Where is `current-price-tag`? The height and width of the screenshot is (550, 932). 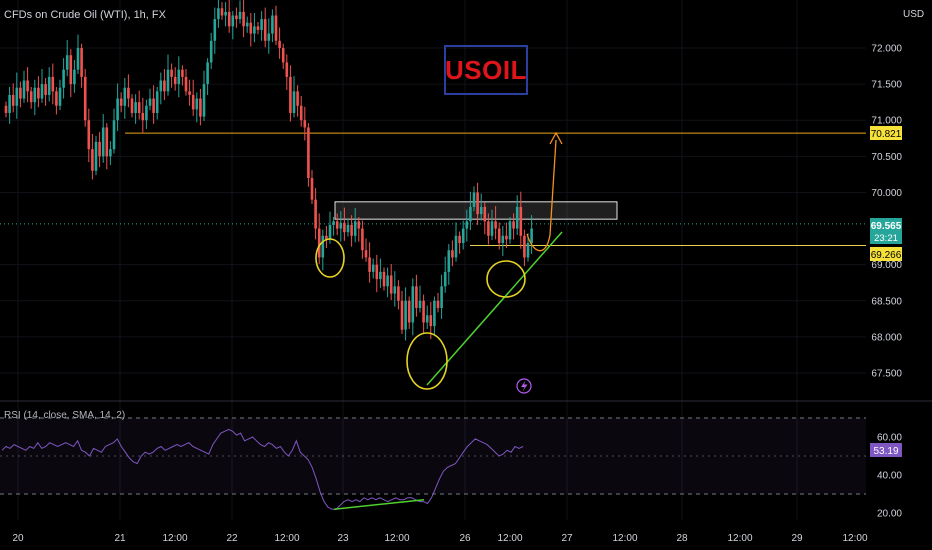
current-price-tag is located at coordinates (886, 231).